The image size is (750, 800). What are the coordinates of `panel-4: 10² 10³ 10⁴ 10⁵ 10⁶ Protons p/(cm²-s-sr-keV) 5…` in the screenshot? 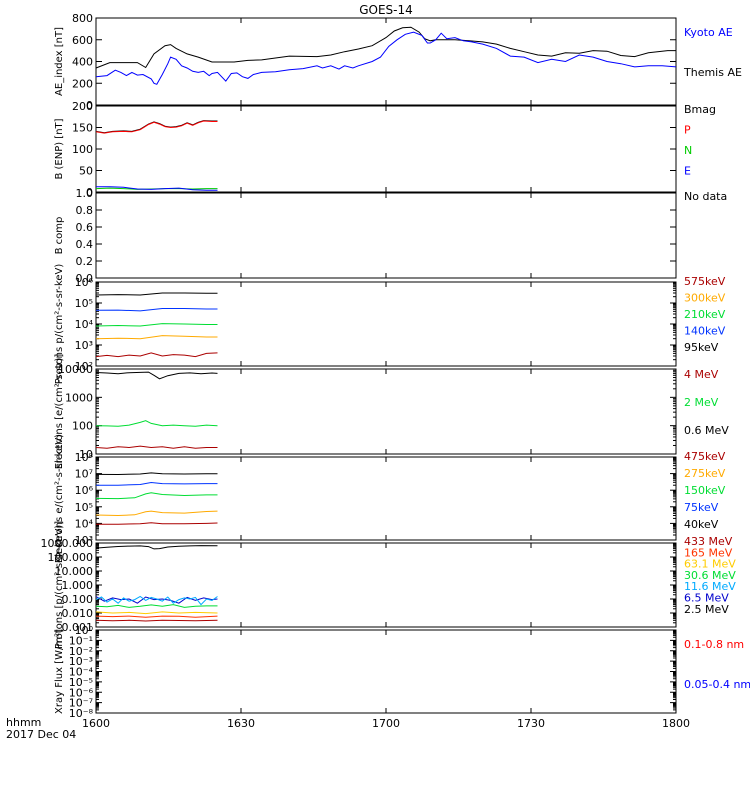 It's located at (390, 324).